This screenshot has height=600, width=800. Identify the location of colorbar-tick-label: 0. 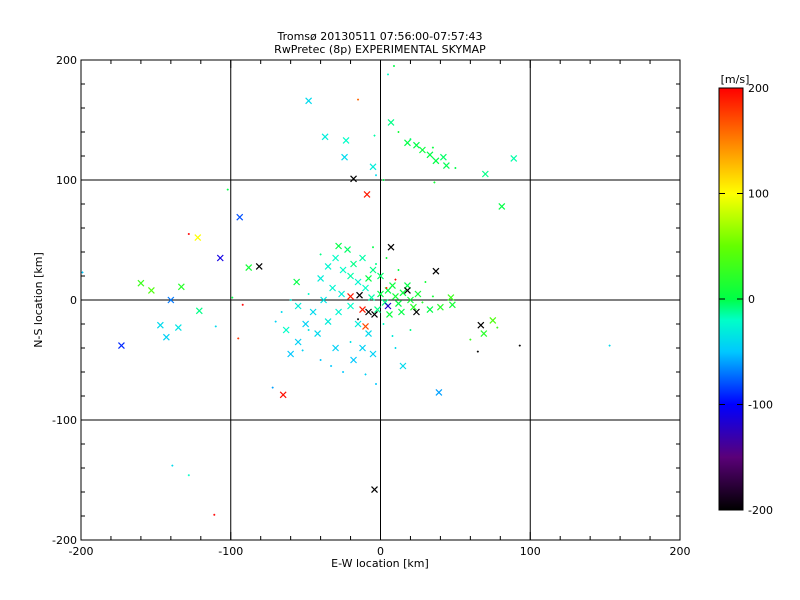
(751, 299).